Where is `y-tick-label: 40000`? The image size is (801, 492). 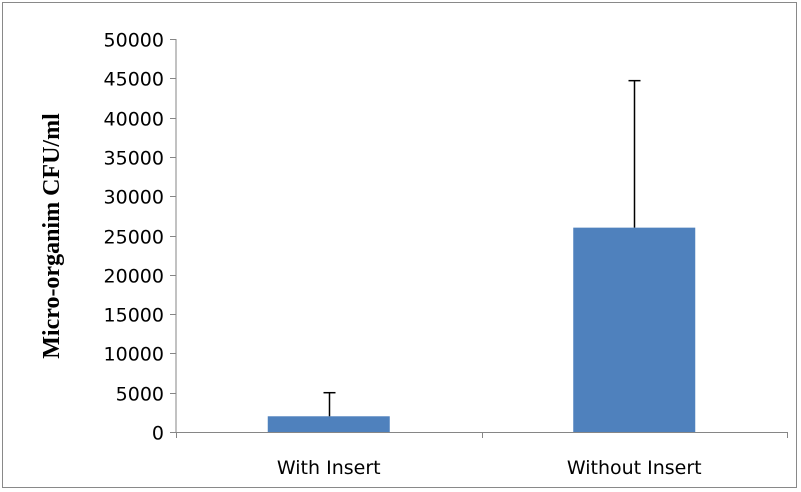 y-tick-label: 40000 is located at coordinates (134, 120).